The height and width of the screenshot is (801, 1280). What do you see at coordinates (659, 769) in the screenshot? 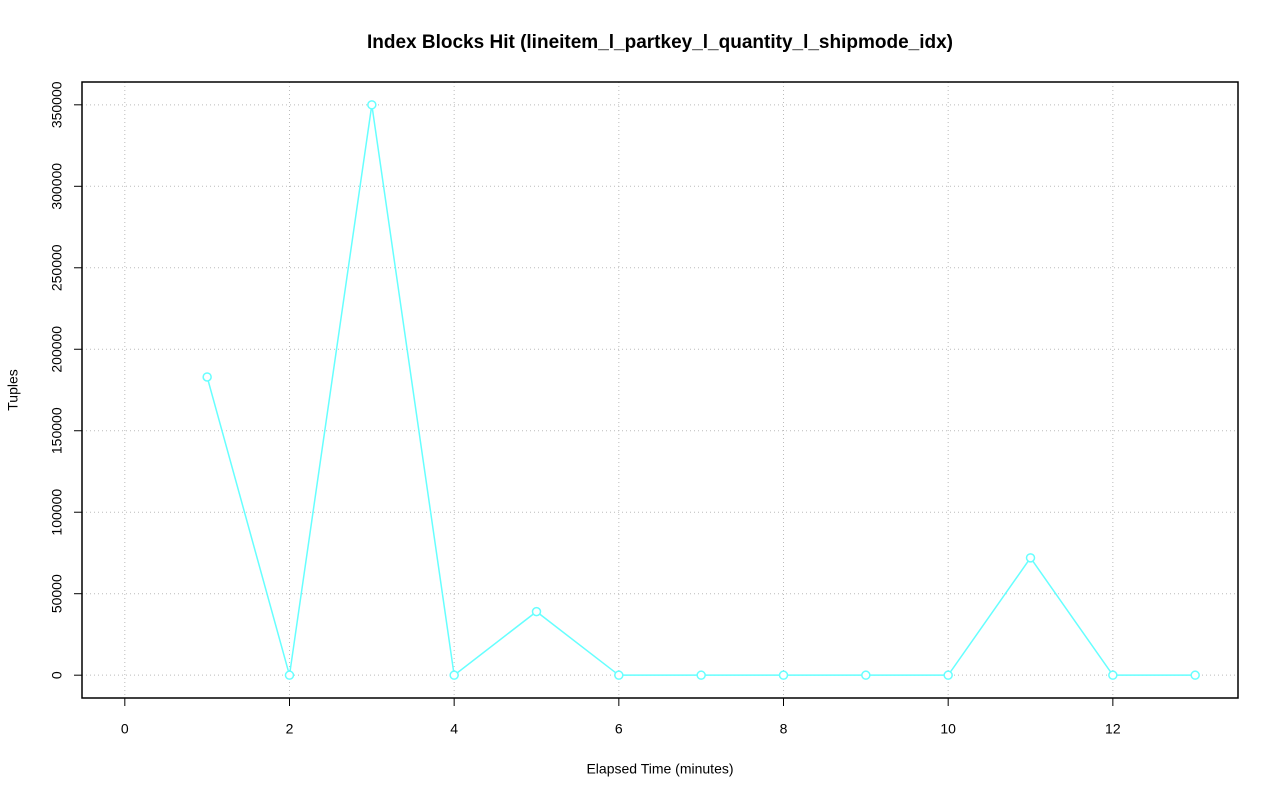
I see `x-axis-label: Elapsed Time (minutes)` at bounding box center [659, 769].